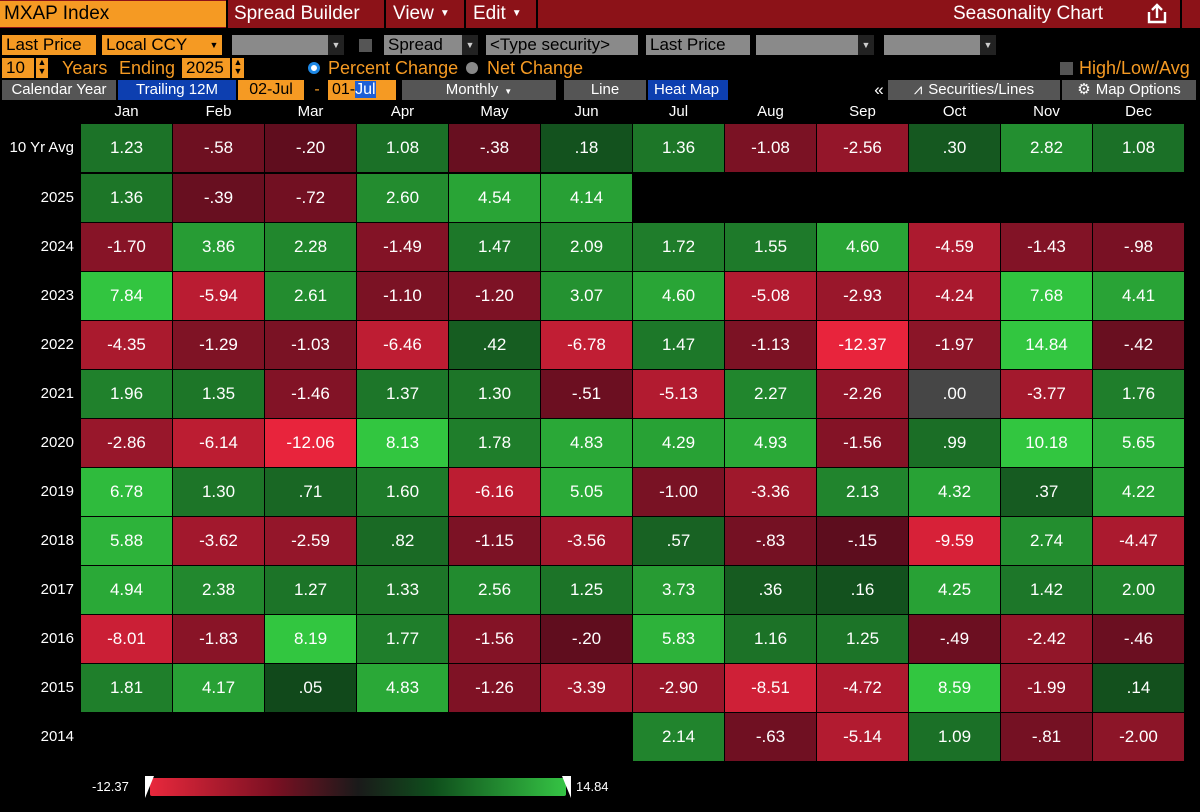 The height and width of the screenshot is (812, 1200). Describe the element at coordinates (770, 688) in the screenshot. I see `heat-map-cell: -8.51` at that location.